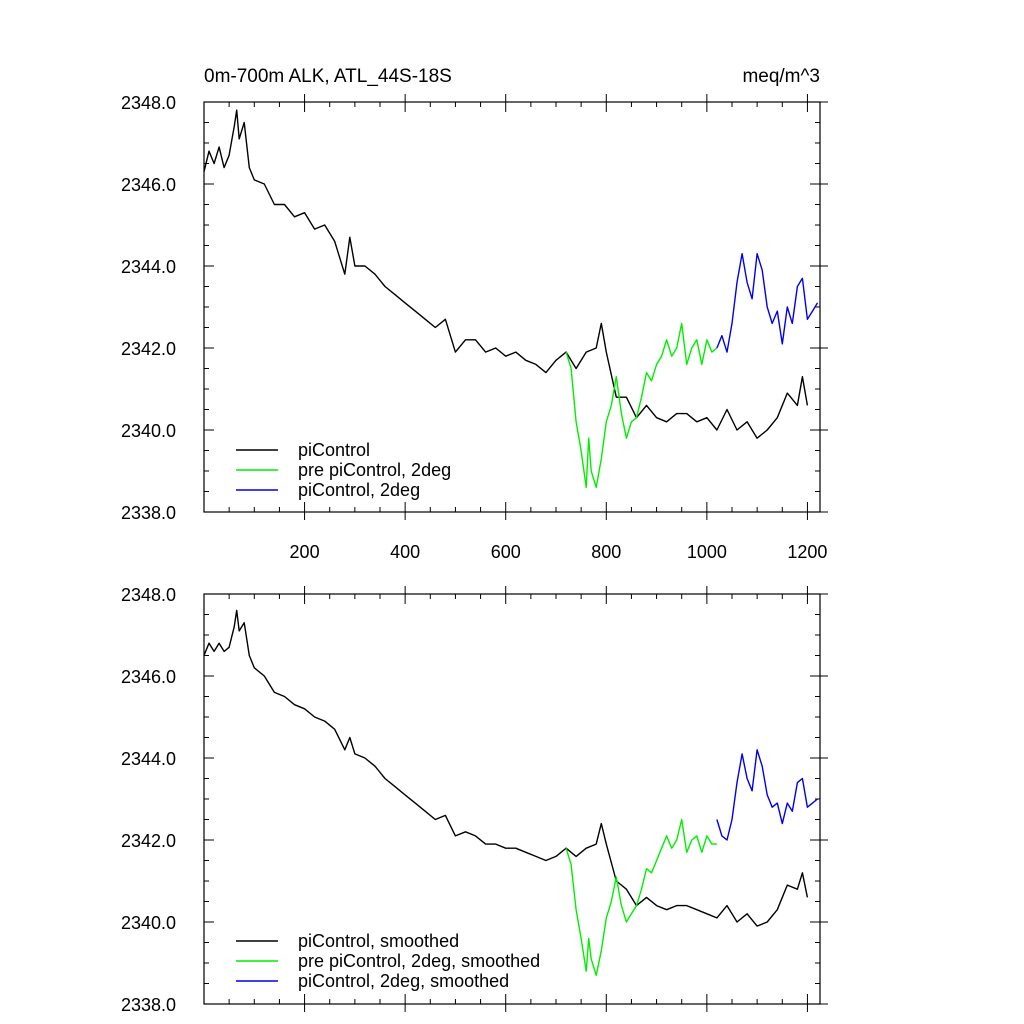 The width and height of the screenshot is (1024, 1024). Describe the element at coordinates (807, 552) in the screenshot. I see `x-tick-label: 1200` at that location.